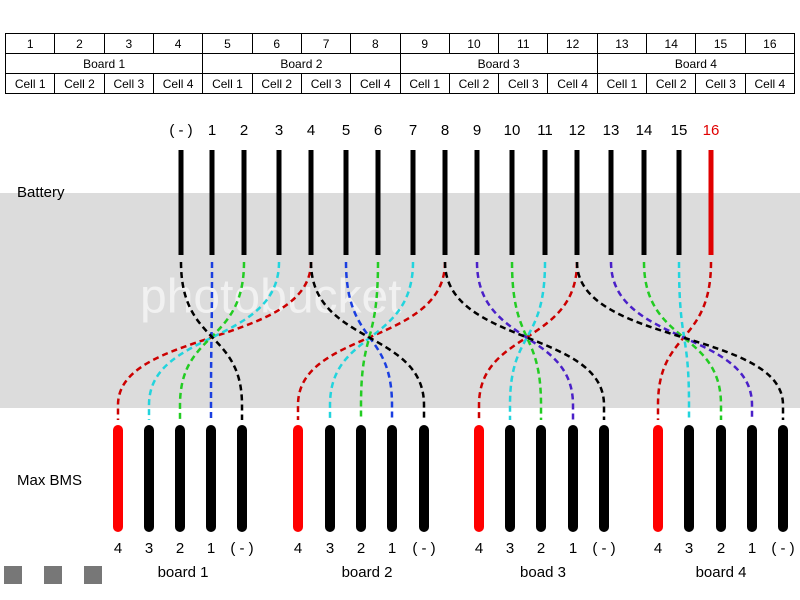 Image resolution: width=800 pixels, height=600 pixels. Describe the element at coordinates (543, 572) in the screenshot. I see `board-name: boad 3` at that location.